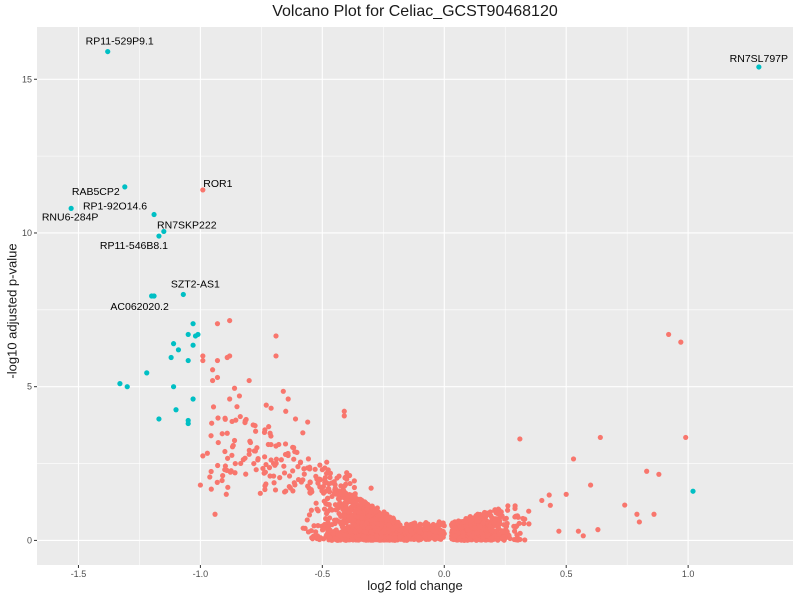  What do you see at coordinates (415, 11) in the screenshot?
I see `chart-title: Volcano Plot for Celiac_GCST90468120` at bounding box center [415, 11].